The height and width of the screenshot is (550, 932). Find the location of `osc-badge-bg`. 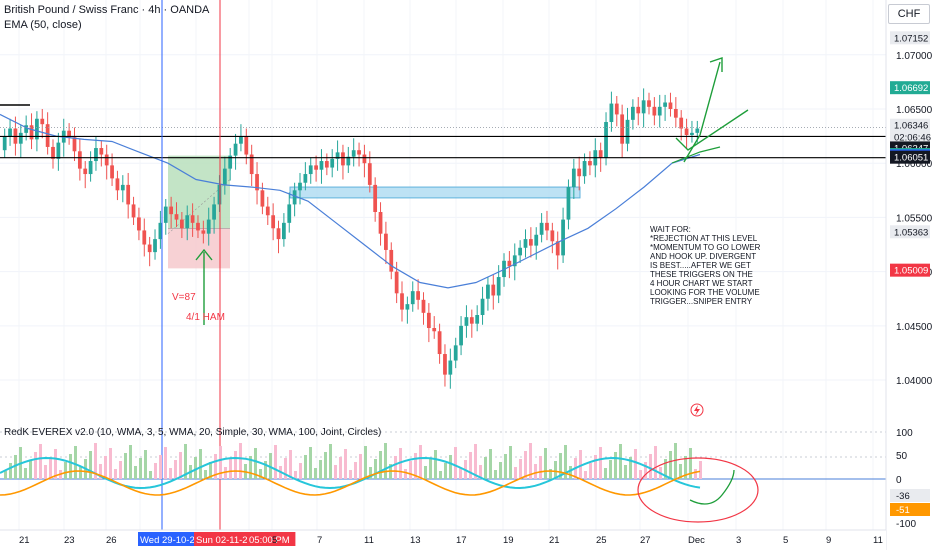

osc-badge-bg is located at coordinates (910, 509).